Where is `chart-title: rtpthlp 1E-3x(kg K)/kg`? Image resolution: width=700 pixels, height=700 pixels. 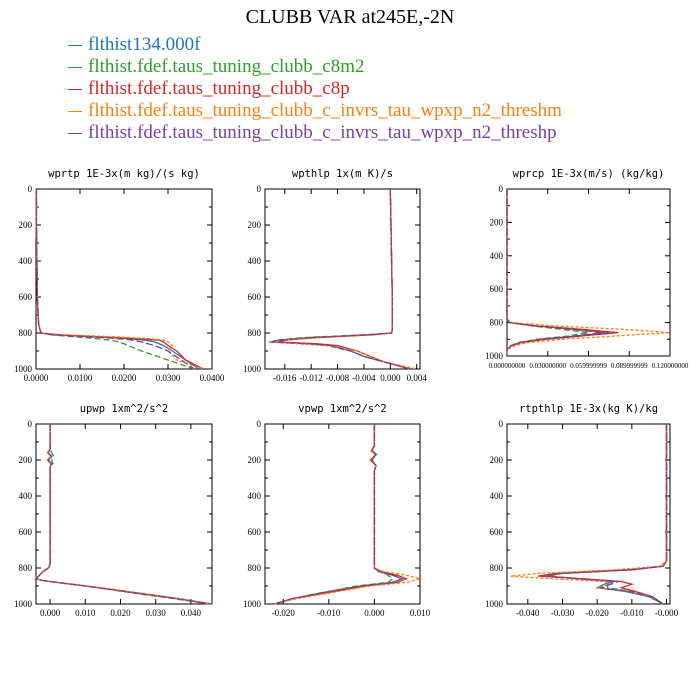
chart-title: rtpthlp 1E-3x(kg K)/kg is located at coordinates (588, 409).